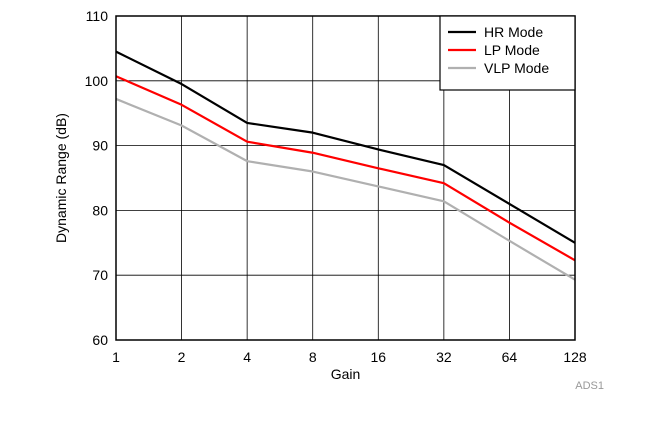 The width and height of the screenshot is (653, 424). Describe the element at coordinates (97, 178) in the screenshot. I see `y-axis-ticks: 60 70 80 90 100 110` at that location.